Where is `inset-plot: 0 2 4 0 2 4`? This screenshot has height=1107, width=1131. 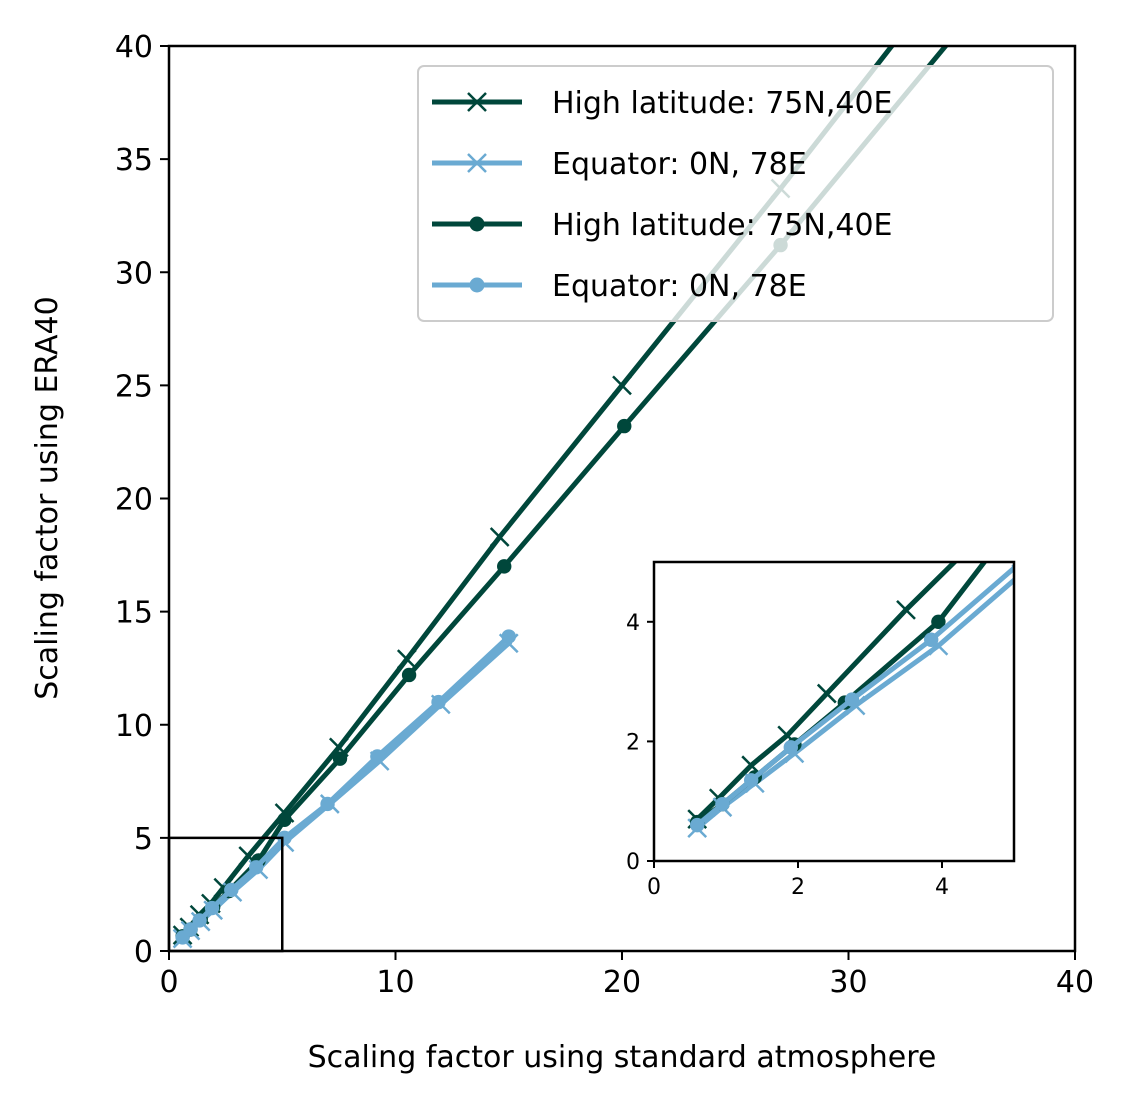 inset-plot: 0 2 4 0 2 4 is located at coordinates (821, 730).